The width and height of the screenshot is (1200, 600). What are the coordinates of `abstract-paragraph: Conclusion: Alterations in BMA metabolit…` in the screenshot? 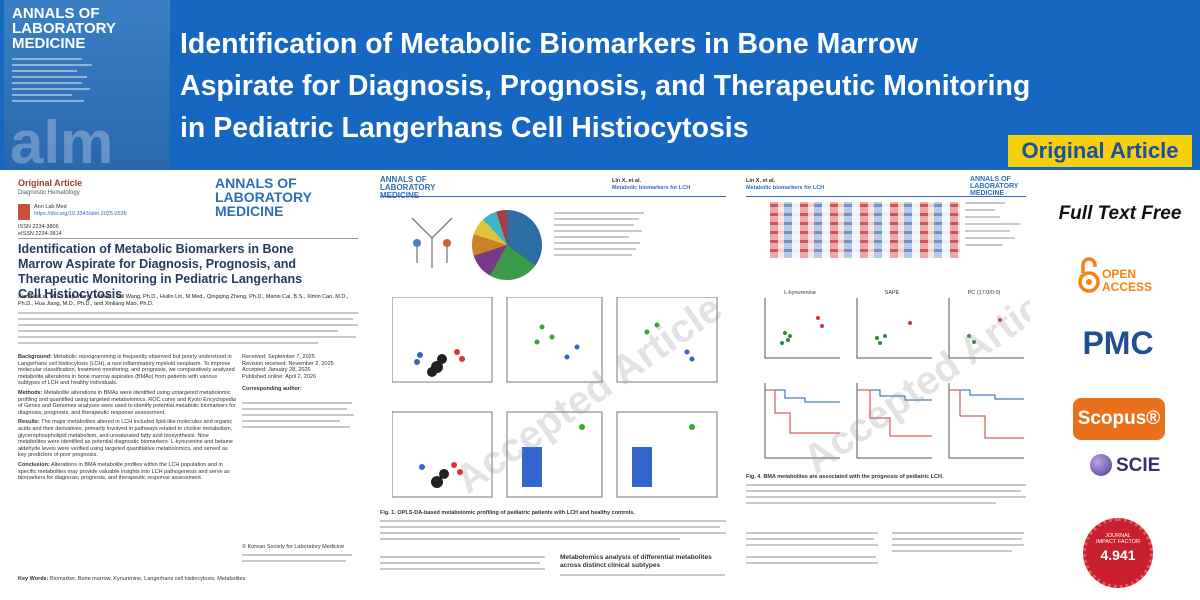 It's located at (127, 472).